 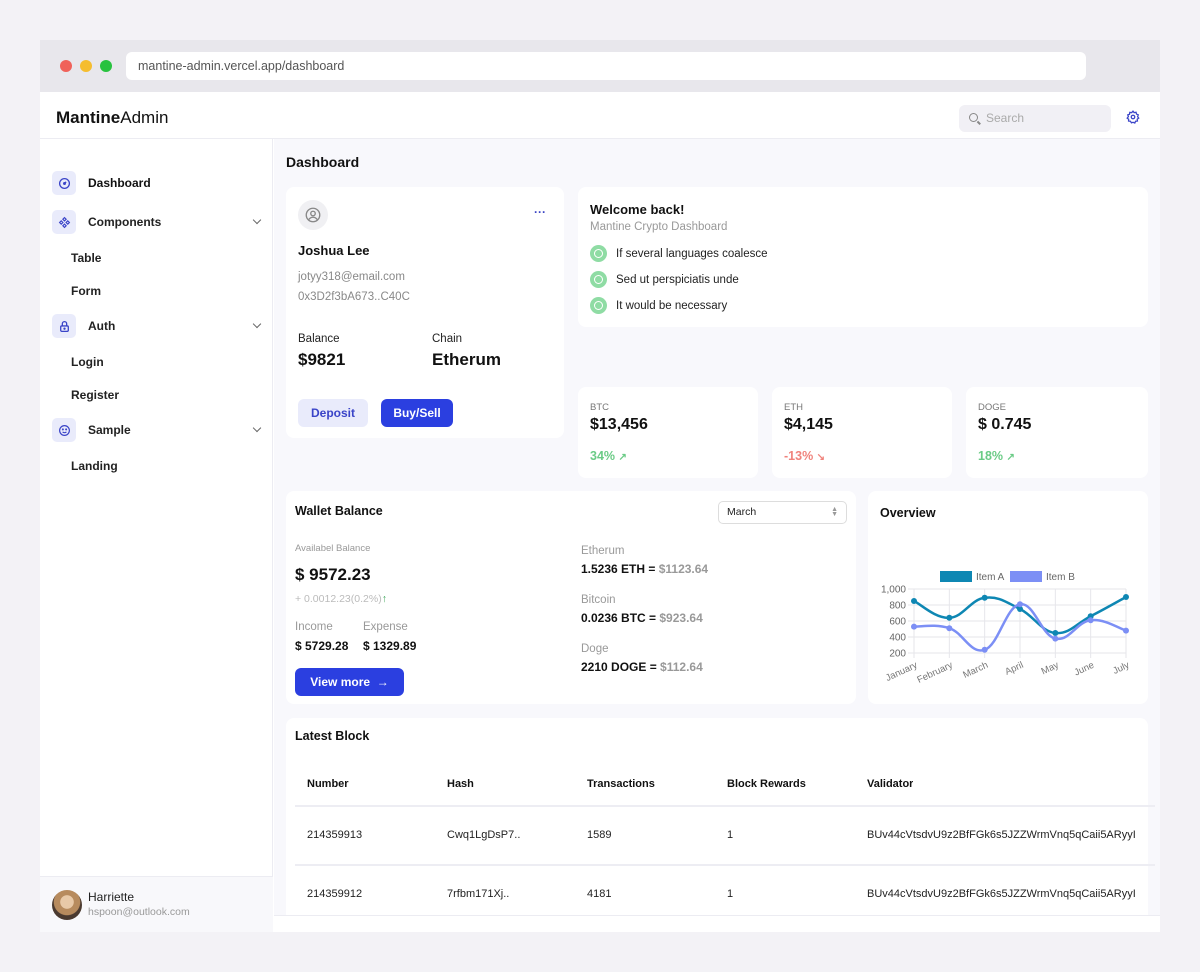 I want to click on select-chevron-icon: ▲ ▼, so click(x=834, y=512).